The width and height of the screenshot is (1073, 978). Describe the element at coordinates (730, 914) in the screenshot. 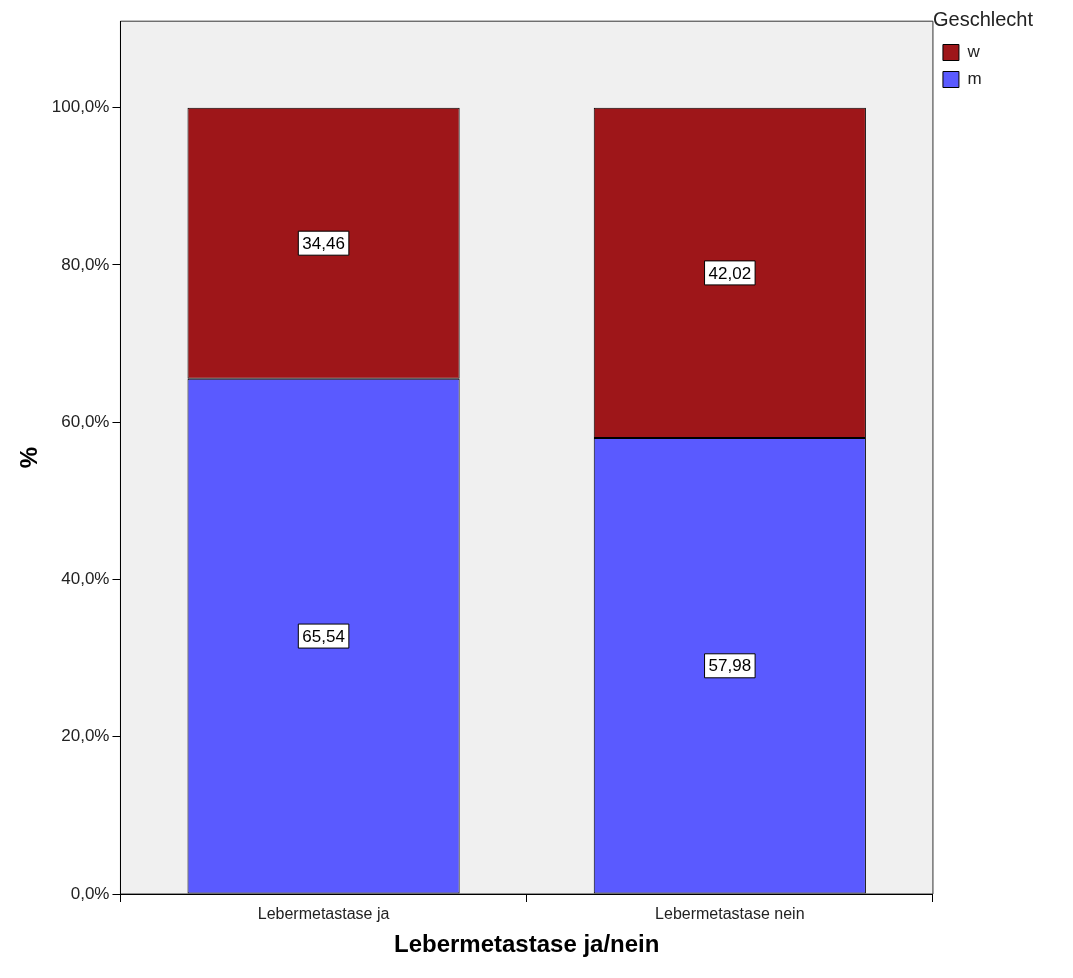

I see `x-tick-label: Lebermetastase nein` at that location.